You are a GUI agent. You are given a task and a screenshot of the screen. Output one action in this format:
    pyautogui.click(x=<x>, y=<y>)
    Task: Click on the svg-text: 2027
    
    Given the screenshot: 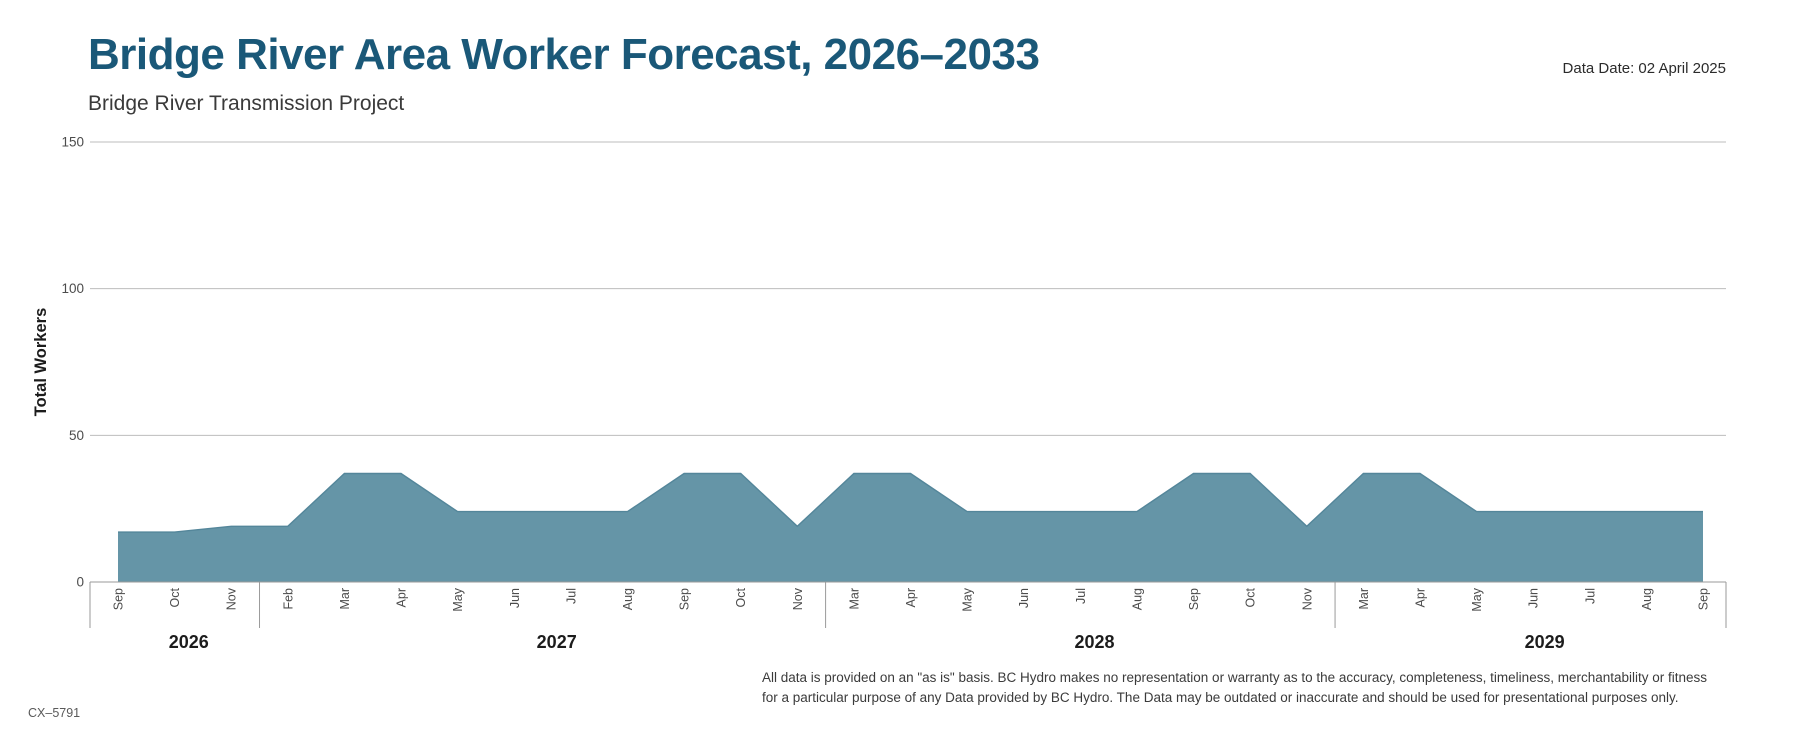 What is the action you would take?
    pyautogui.click(x=557, y=642)
    